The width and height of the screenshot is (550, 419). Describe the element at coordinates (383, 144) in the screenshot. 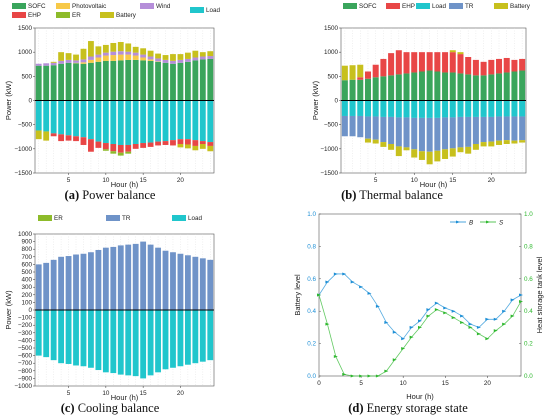

I see `bar-battery-h6` at that location.